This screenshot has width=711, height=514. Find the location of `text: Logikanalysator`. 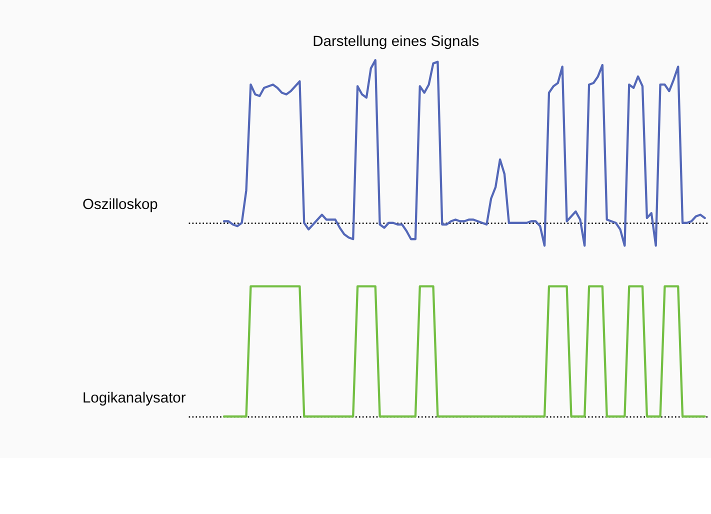

text: Logikanalysator is located at coordinates (134, 398).